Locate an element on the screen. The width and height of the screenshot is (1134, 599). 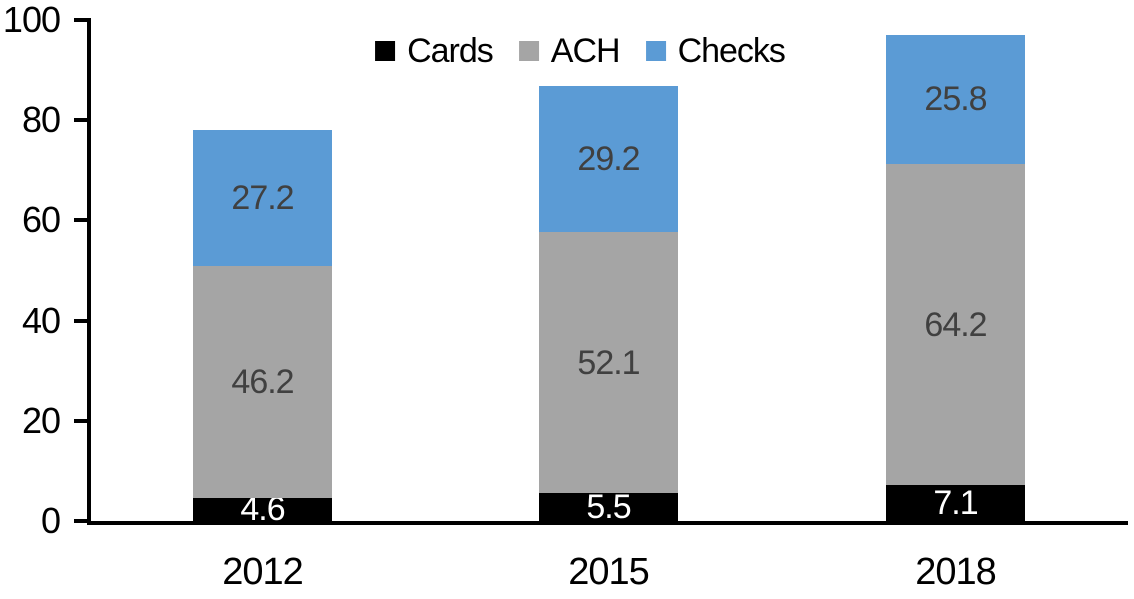
legend-item-cards: Cards is located at coordinates (434, 51).